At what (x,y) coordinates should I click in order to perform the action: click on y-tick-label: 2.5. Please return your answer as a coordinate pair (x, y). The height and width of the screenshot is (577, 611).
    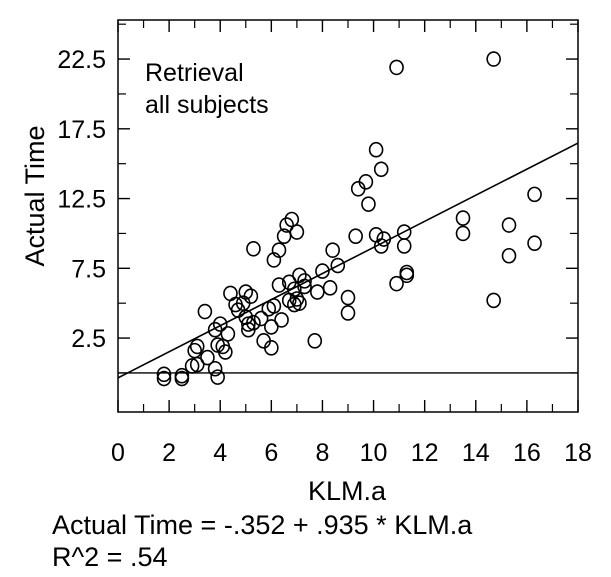
    Looking at the image, I should click on (88, 339).